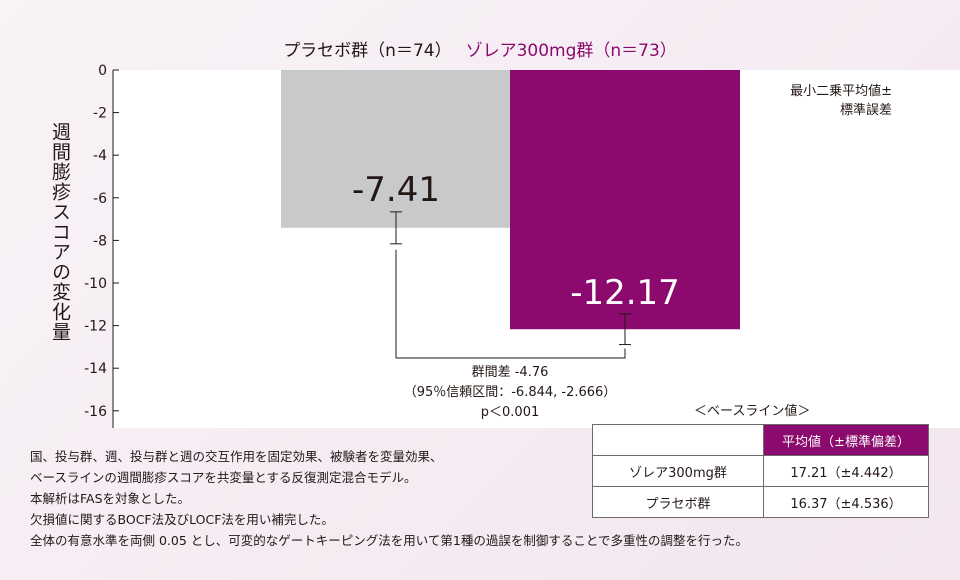 Image resolution: width=960 pixels, height=580 pixels. I want to click on baseline-header-row: 平均値（±標準偏差）, so click(760, 440).